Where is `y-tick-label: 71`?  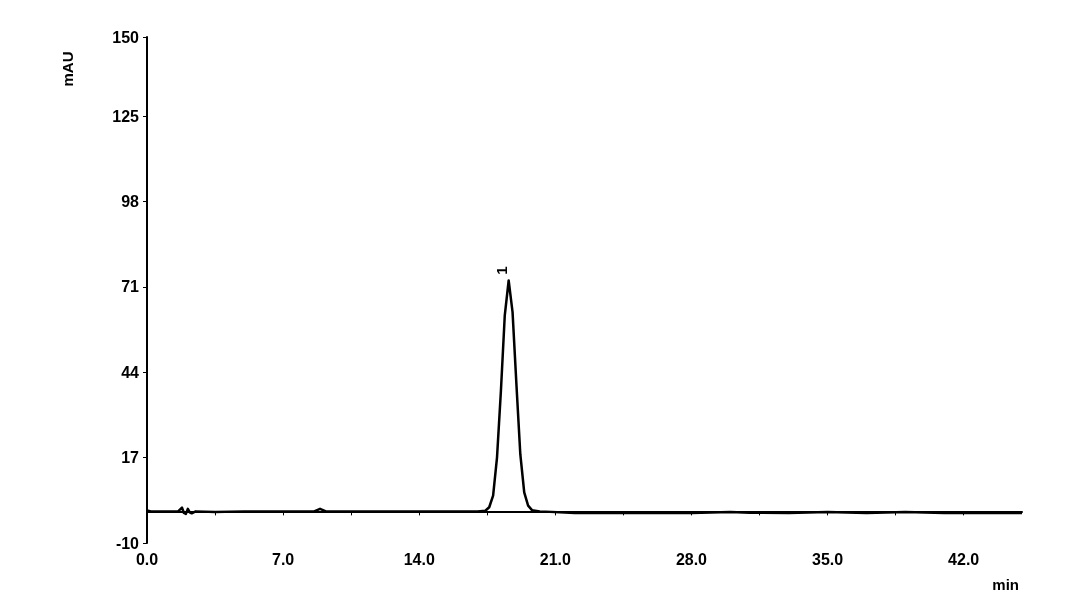
y-tick-label: 71 is located at coordinates (130, 287).